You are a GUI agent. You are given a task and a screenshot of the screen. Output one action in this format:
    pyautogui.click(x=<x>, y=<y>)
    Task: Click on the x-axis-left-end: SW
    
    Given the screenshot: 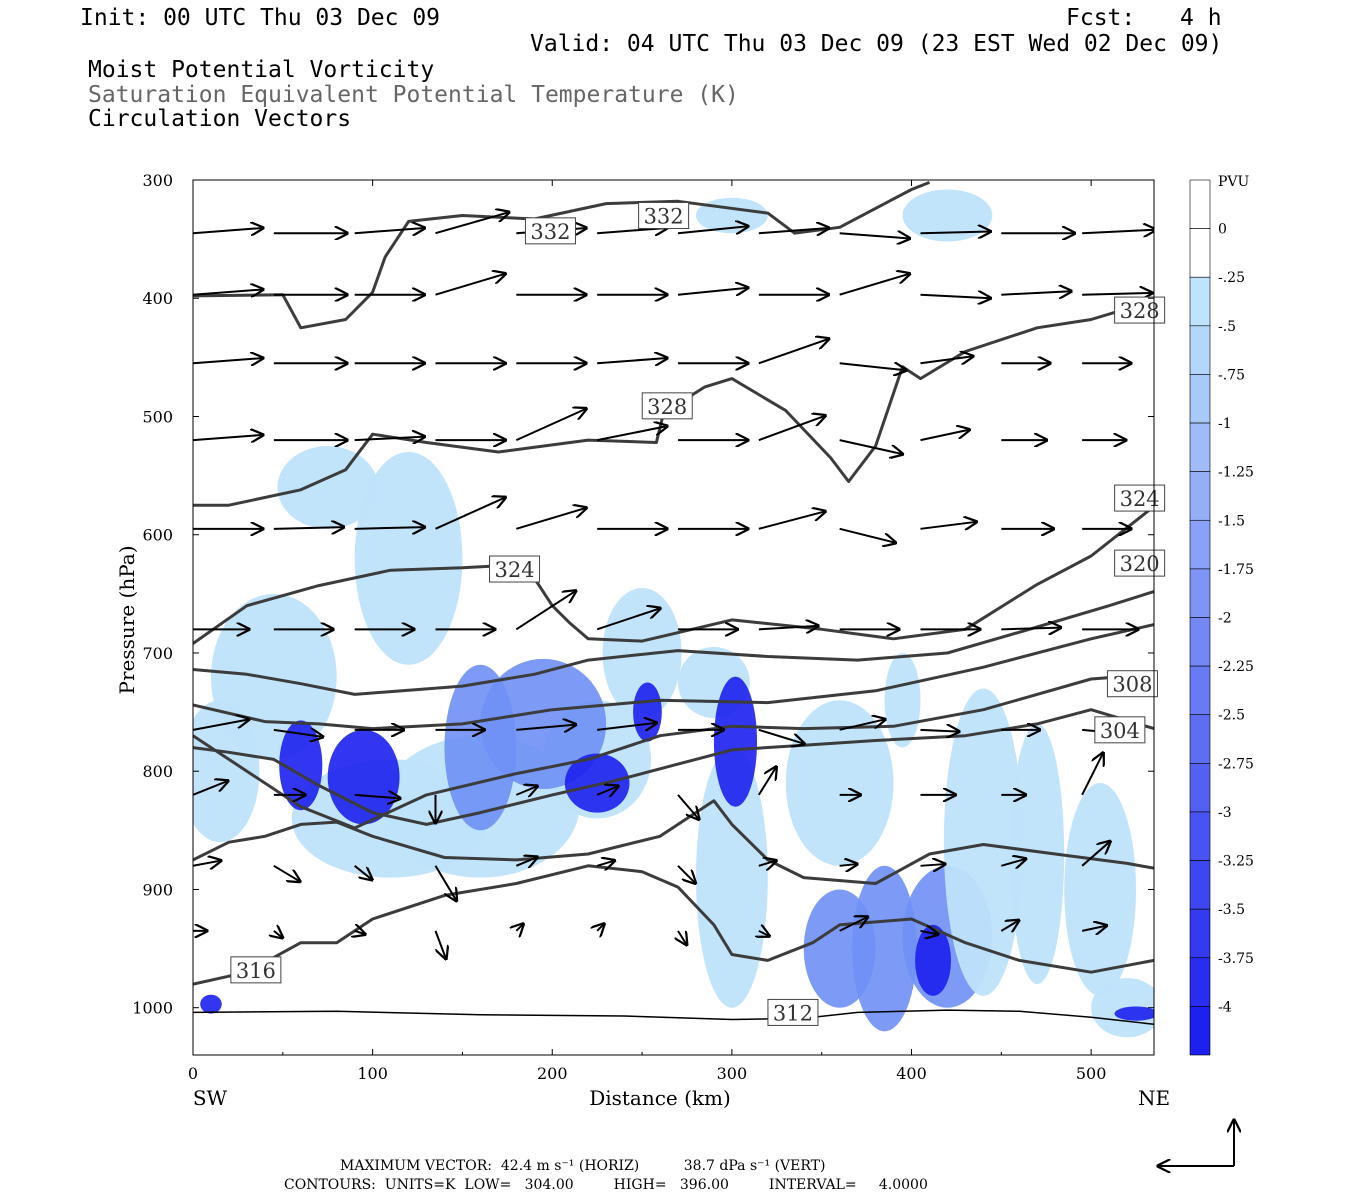 What is the action you would take?
    pyautogui.click(x=210, y=1098)
    